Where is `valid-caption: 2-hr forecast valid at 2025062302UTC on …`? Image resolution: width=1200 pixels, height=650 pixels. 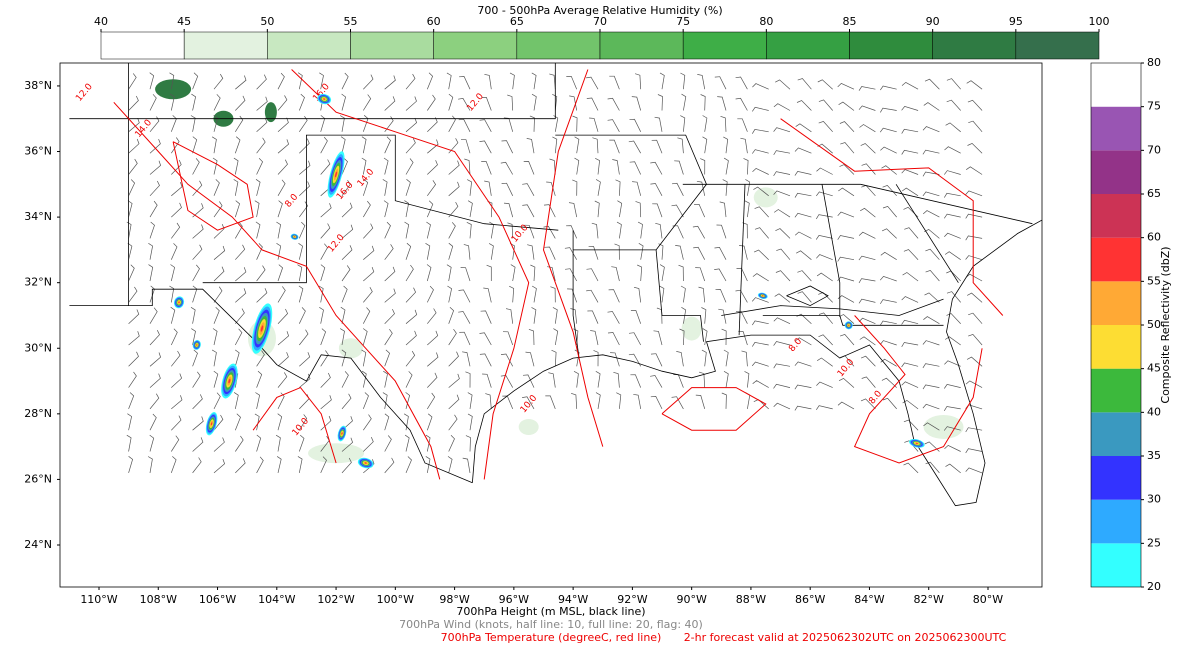 valid-caption: 2-hr forecast valid at 2025062302UTC on … is located at coordinates (845, 637).